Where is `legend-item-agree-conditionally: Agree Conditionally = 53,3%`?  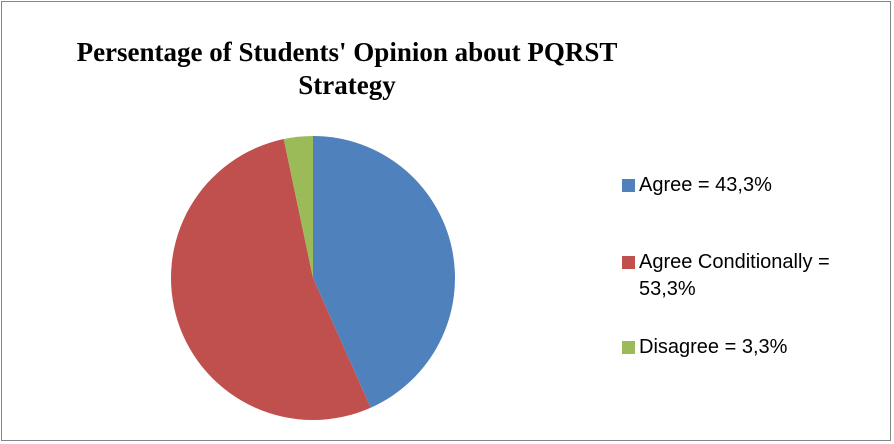 legend-item-agree-conditionally: Agree Conditionally = 53,3% is located at coordinates (754, 276).